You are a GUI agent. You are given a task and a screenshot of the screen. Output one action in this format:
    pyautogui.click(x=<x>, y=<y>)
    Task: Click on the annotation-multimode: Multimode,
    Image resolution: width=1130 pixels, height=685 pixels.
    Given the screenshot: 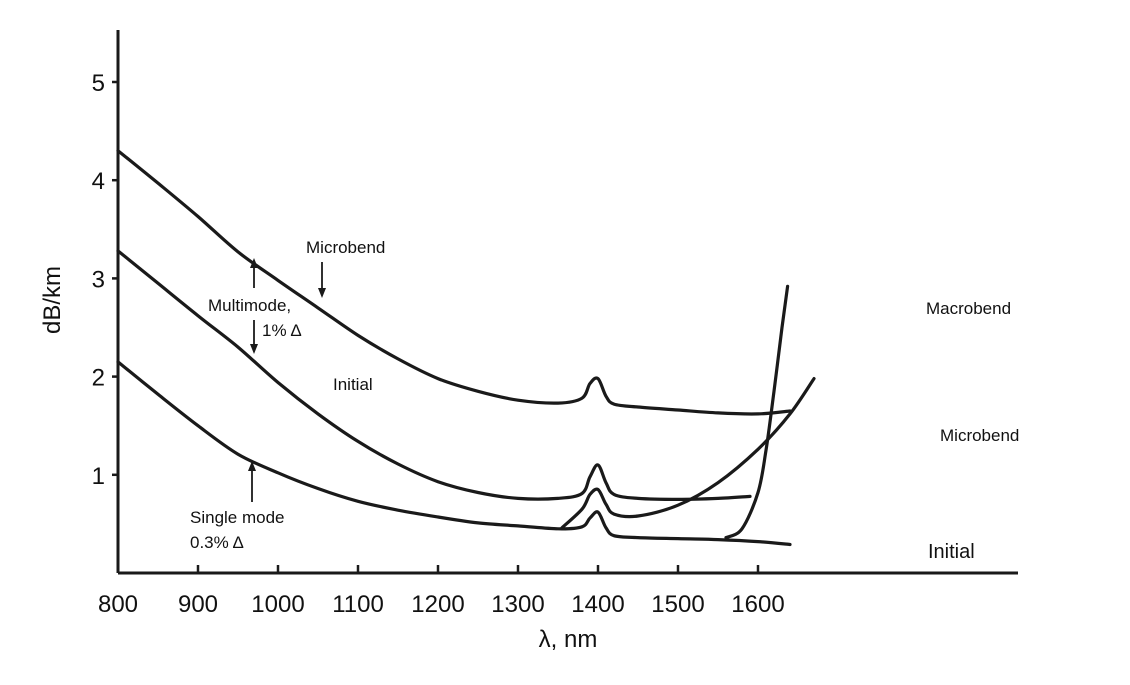 What is the action you would take?
    pyautogui.click(x=249, y=305)
    